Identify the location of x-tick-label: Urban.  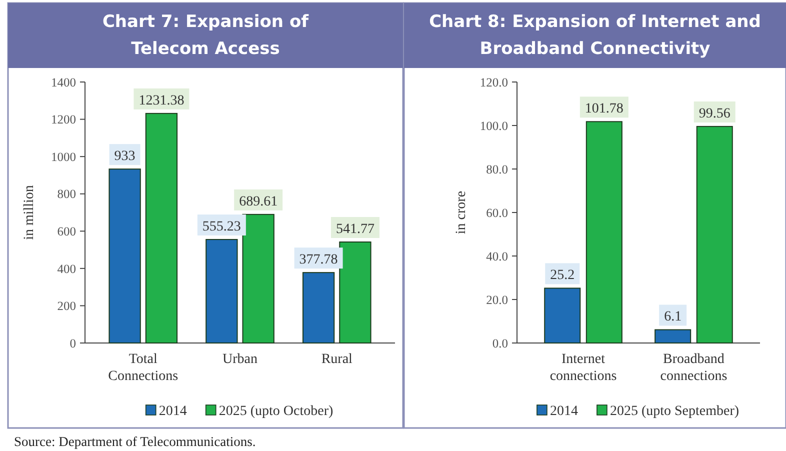
(240, 359).